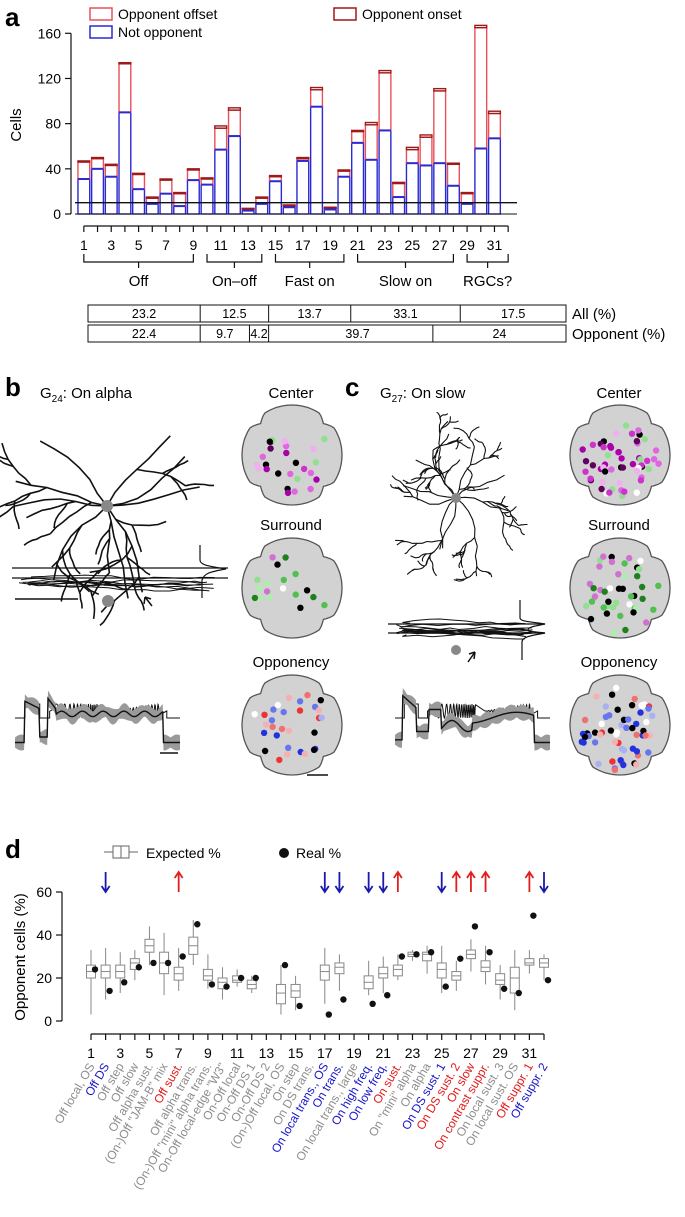 The width and height of the screenshot is (685, 1217). I want to click on x-tick-label: 13, so click(248, 245).